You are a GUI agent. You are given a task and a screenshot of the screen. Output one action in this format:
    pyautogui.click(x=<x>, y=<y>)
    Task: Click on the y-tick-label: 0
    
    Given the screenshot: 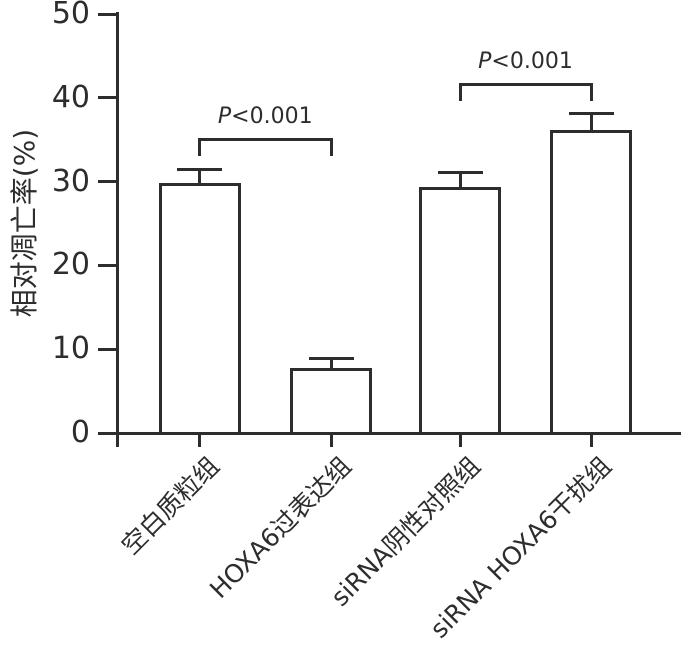 What is the action you would take?
    pyautogui.click(x=80, y=432)
    